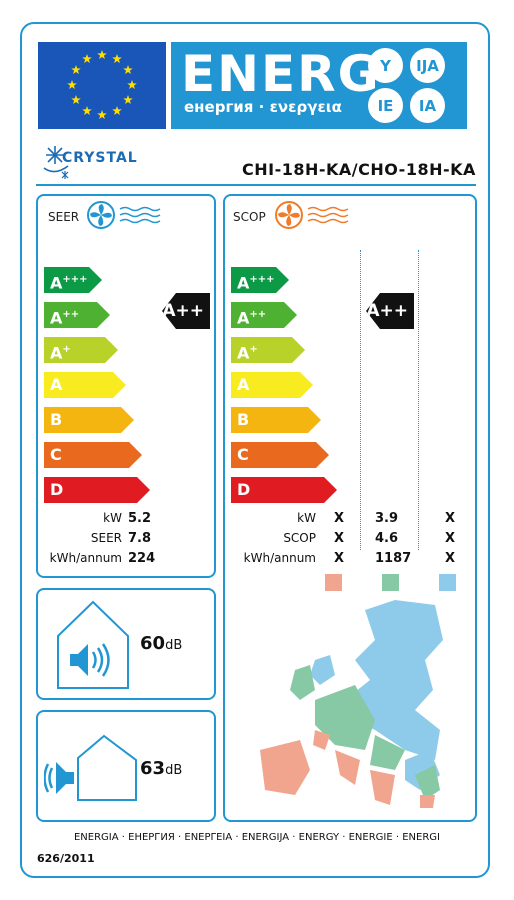 The image size is (514, 900). Describe the element at coordinates (256, 185) in the screenshot. I see `header-divider` at that location.